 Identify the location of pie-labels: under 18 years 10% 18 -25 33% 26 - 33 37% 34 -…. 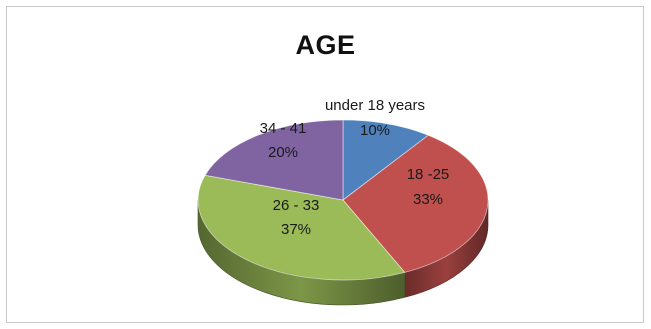
(355, 167).